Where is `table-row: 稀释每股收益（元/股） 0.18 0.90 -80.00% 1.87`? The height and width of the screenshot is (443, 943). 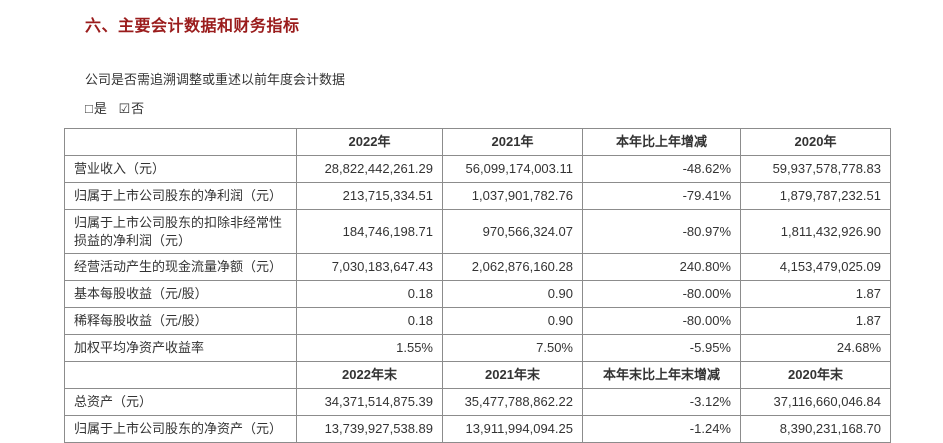
table-row: 稀释每股收益（元/股） 0.18 0.90 -80.00% 1.87 is located at coordinates (477, 321).